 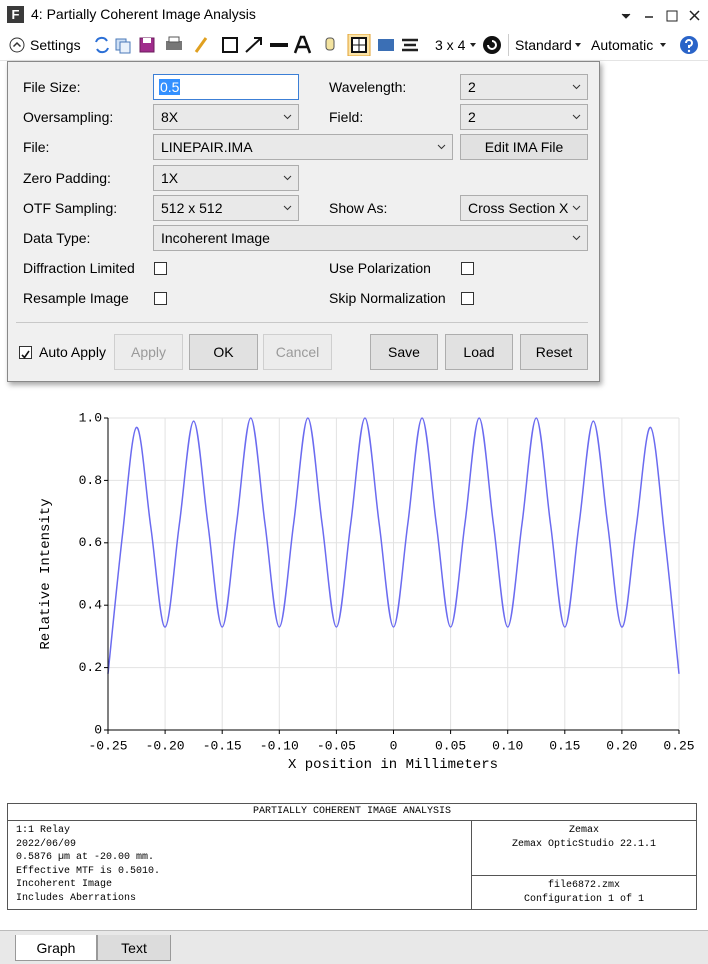 I want to click on checkbox-label: Auto Apply, so click(x=72, y=352).